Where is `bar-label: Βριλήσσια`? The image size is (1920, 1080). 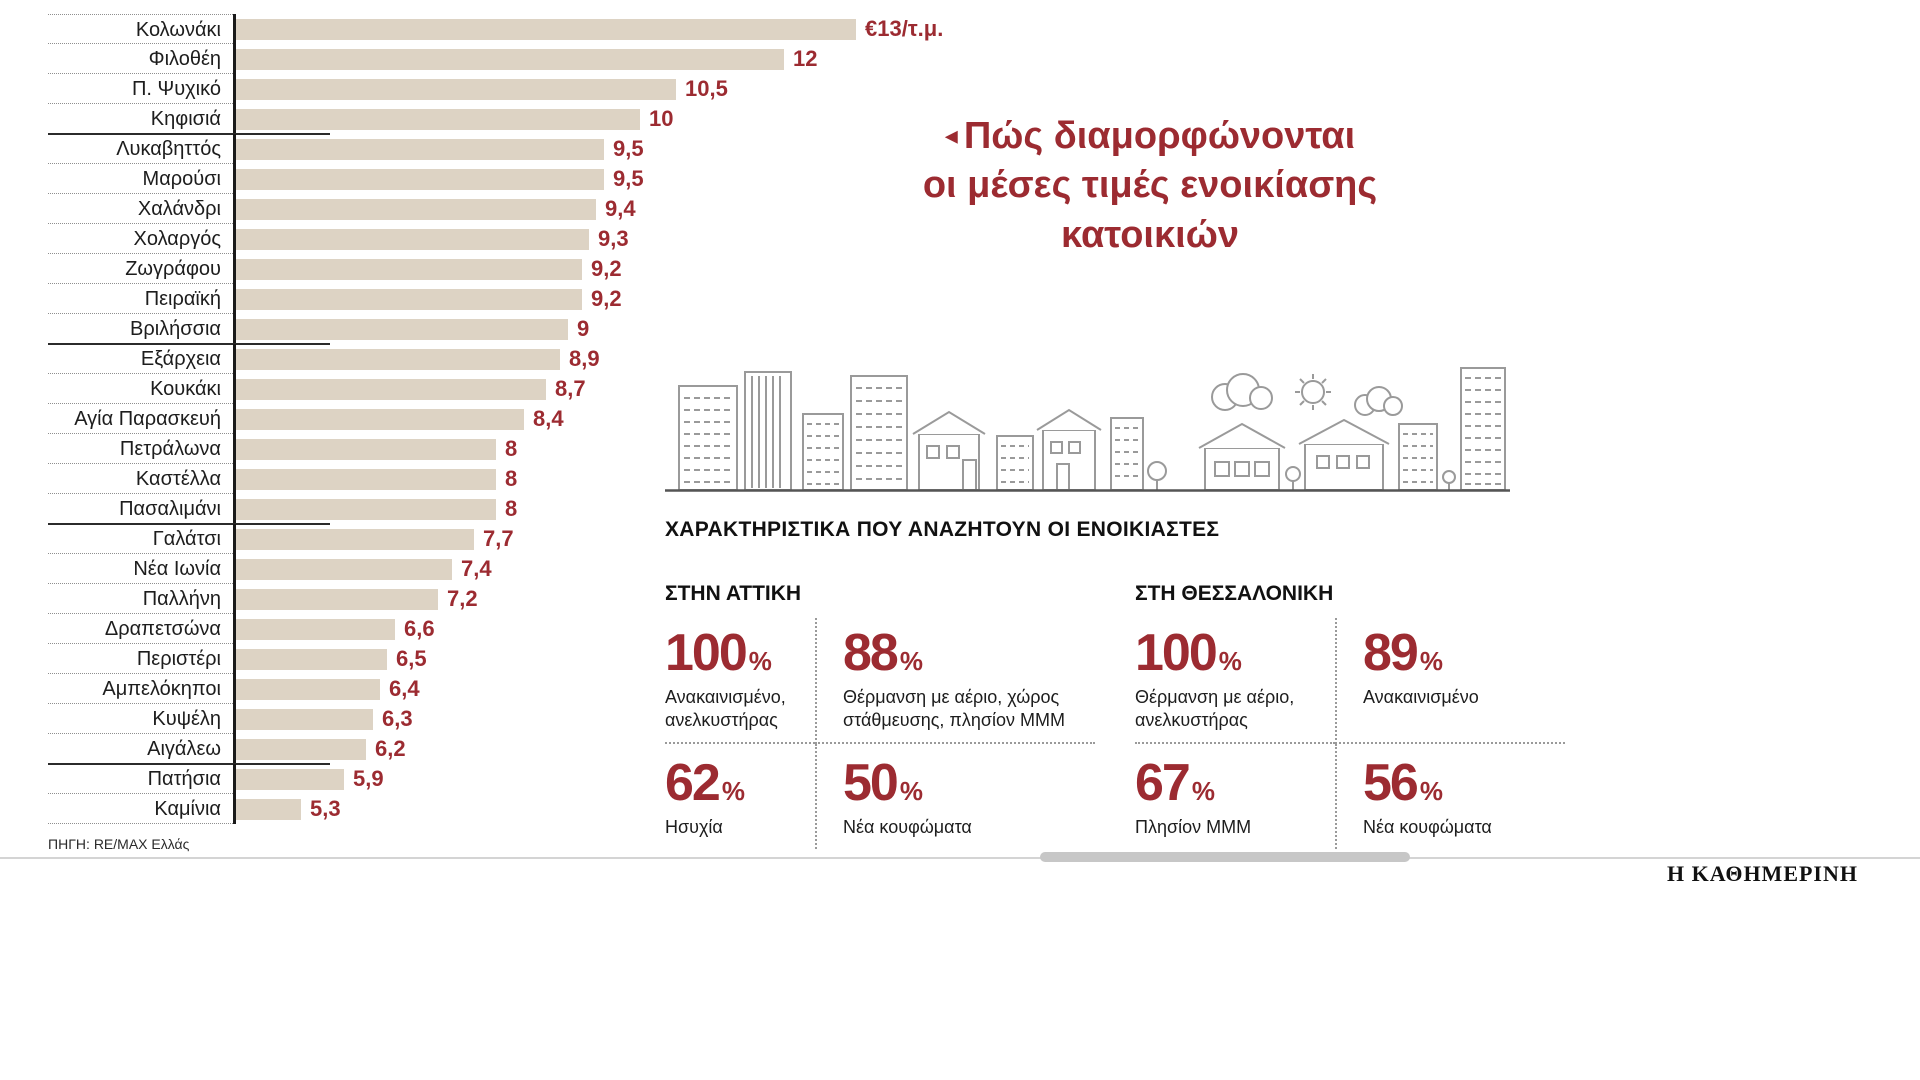
bar-label: Βριλήσσια is located at coordinates (140, 329).